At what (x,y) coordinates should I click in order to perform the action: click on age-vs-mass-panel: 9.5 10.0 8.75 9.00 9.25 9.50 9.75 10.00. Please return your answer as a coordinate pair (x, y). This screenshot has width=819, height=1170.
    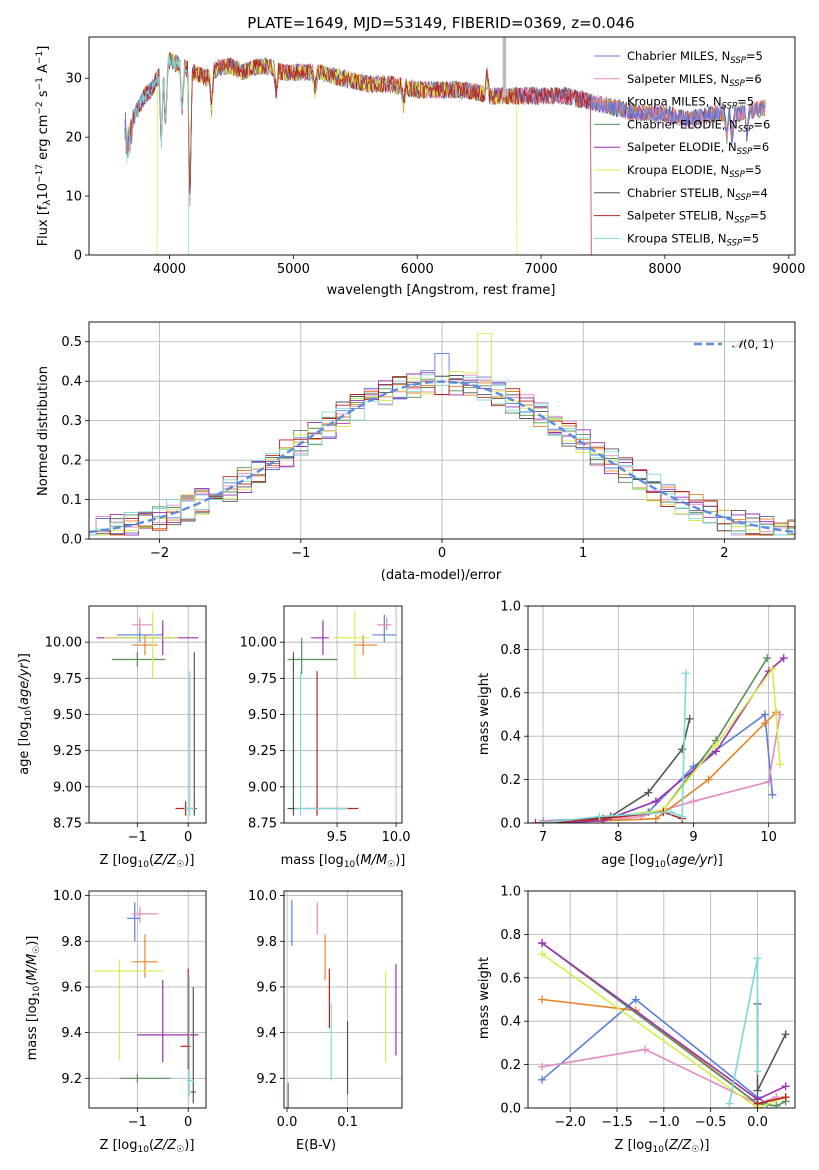
    Looking at the image, I should click on (325, 725).